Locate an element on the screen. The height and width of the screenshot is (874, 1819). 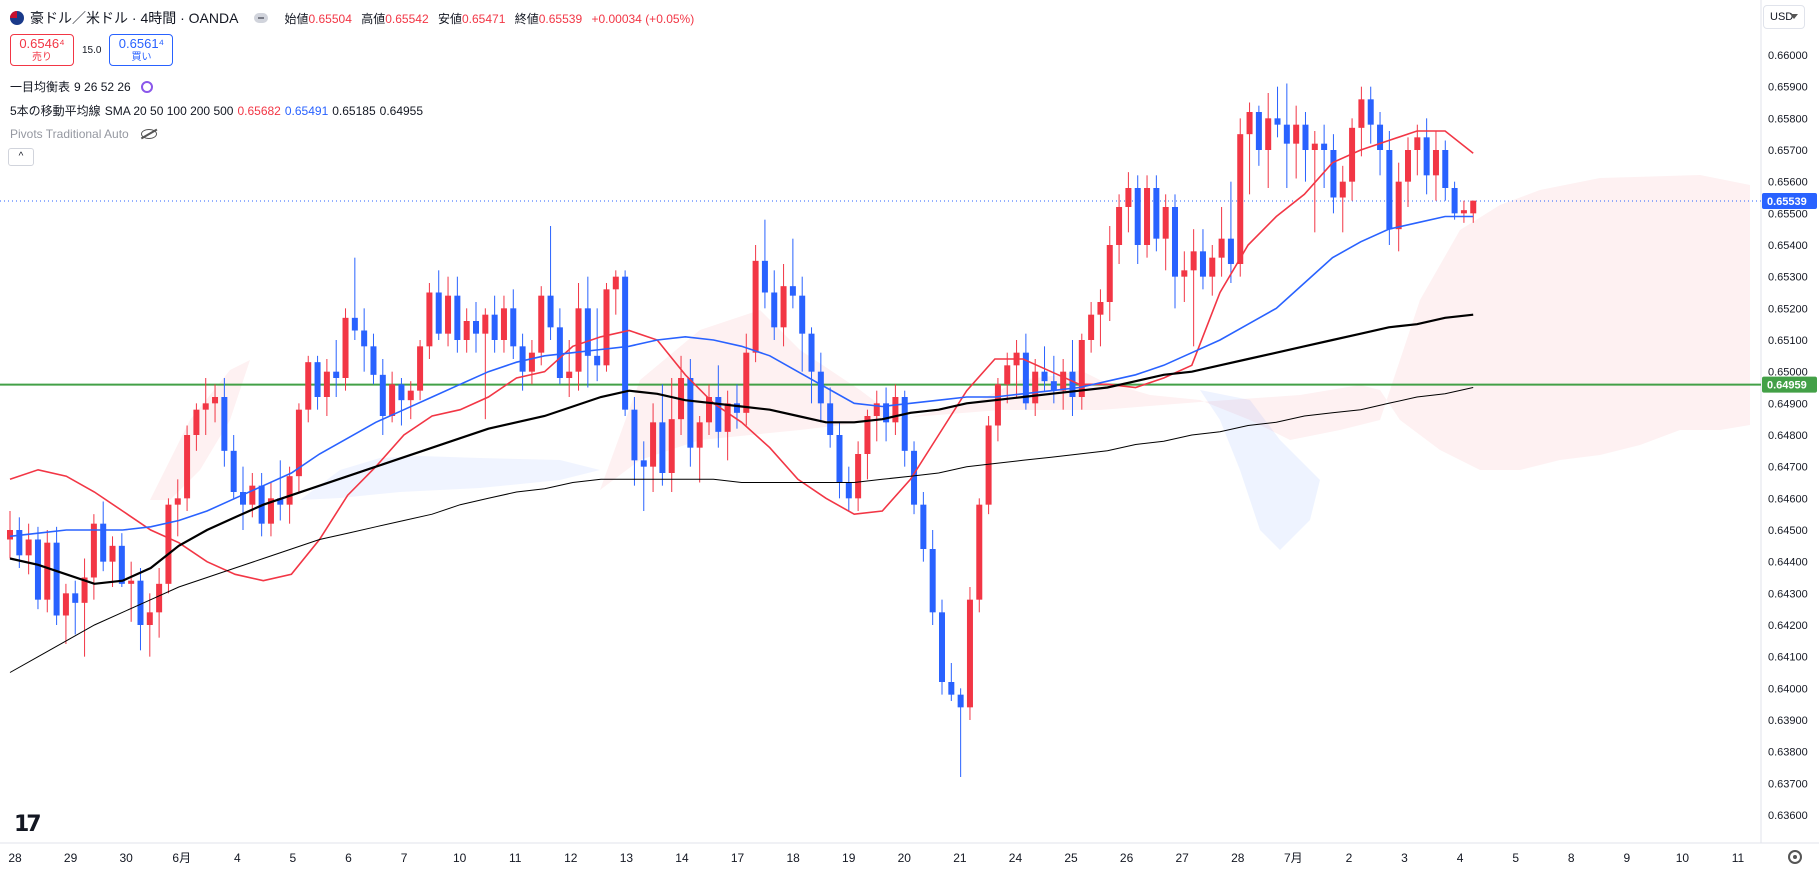
time-tick-label: 3 is located at coordinates (1404, 858).